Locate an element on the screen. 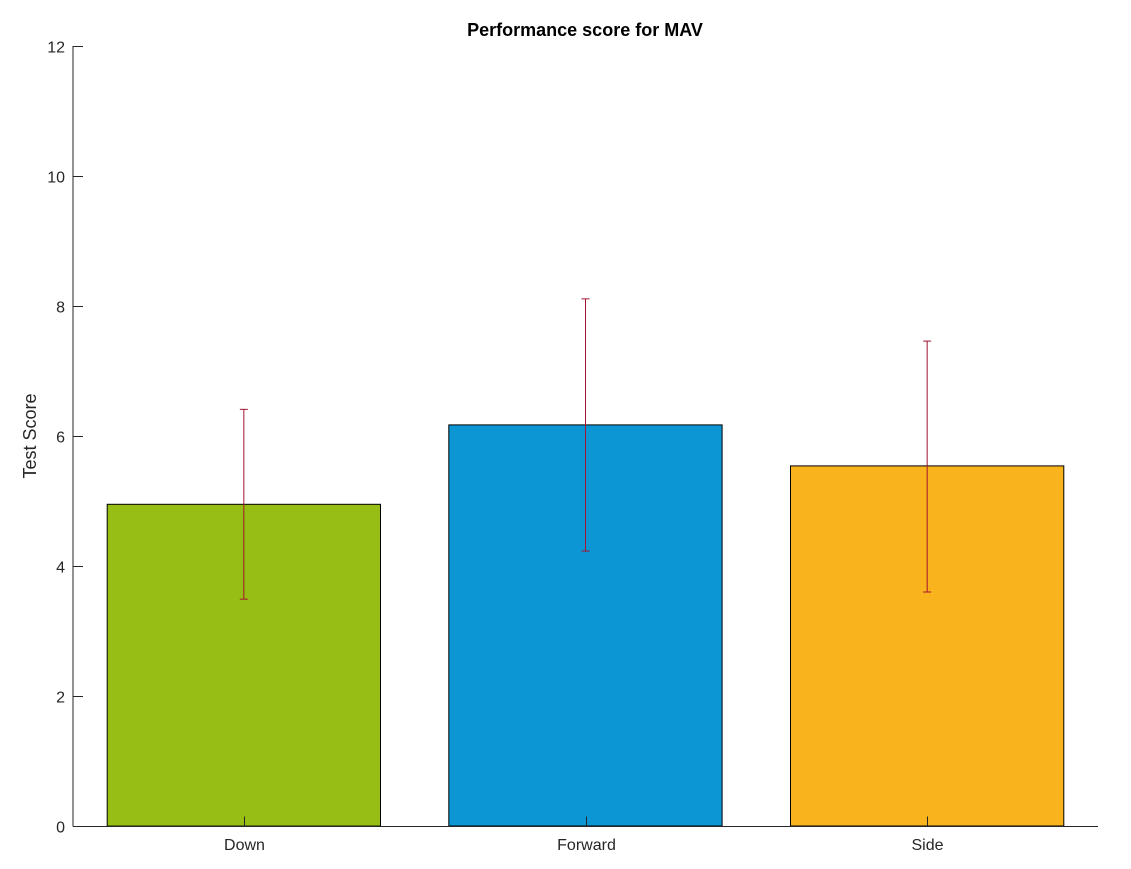 Image resolution: width=1131 pixels, height=869 pixels. chart-title: Performance score for MAV is located at coordinates (585, 30).